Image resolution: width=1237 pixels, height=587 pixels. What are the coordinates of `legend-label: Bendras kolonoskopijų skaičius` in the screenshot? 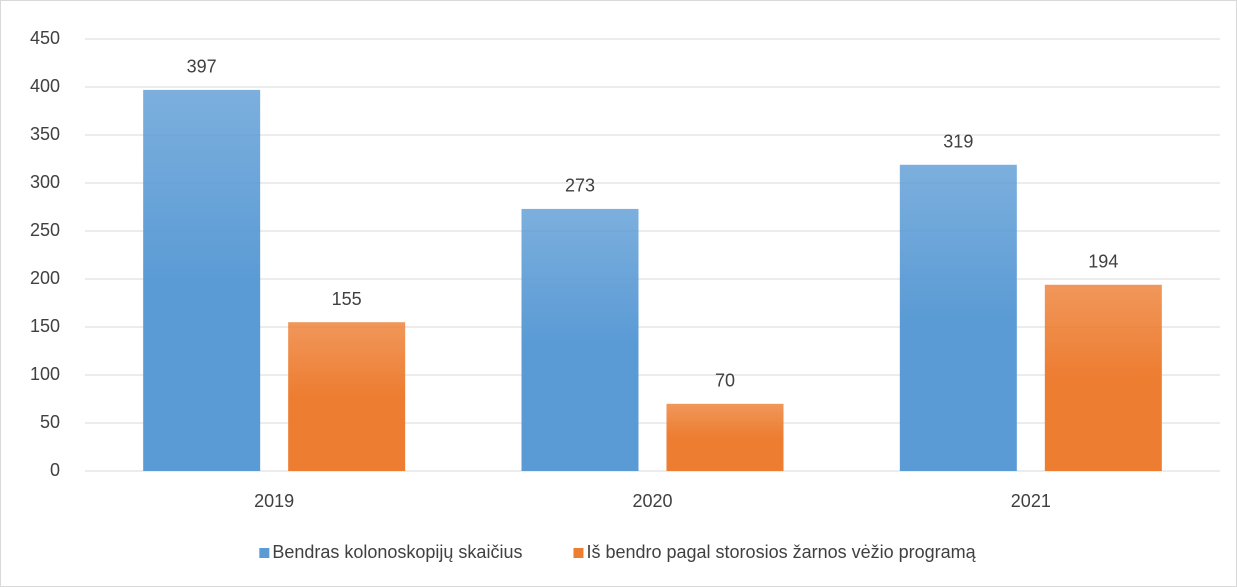 It's located at (397, 552).